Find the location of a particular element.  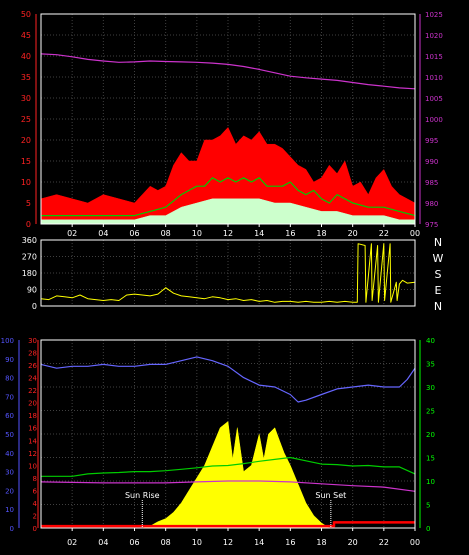

y-left-tick-label: 5 is located at coordinates (28, 203).